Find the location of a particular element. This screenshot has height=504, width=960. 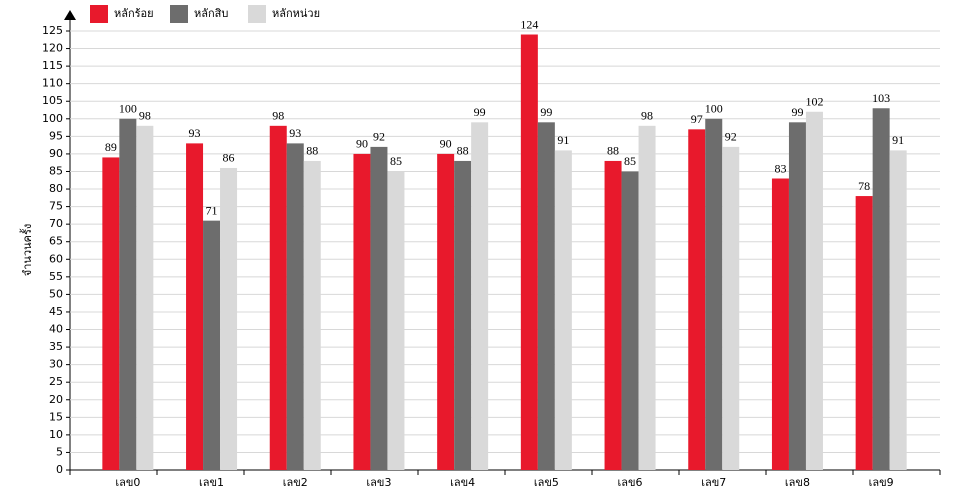

y-tick-label: 0 is located at coordinates (59, 469).